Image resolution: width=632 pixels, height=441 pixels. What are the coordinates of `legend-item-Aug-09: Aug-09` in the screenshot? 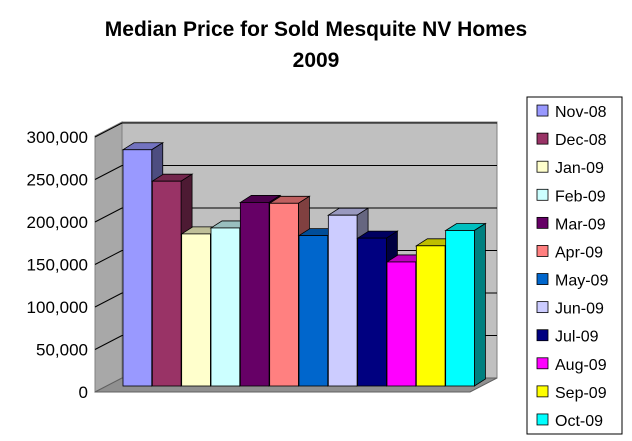 It's located at (571, 365).